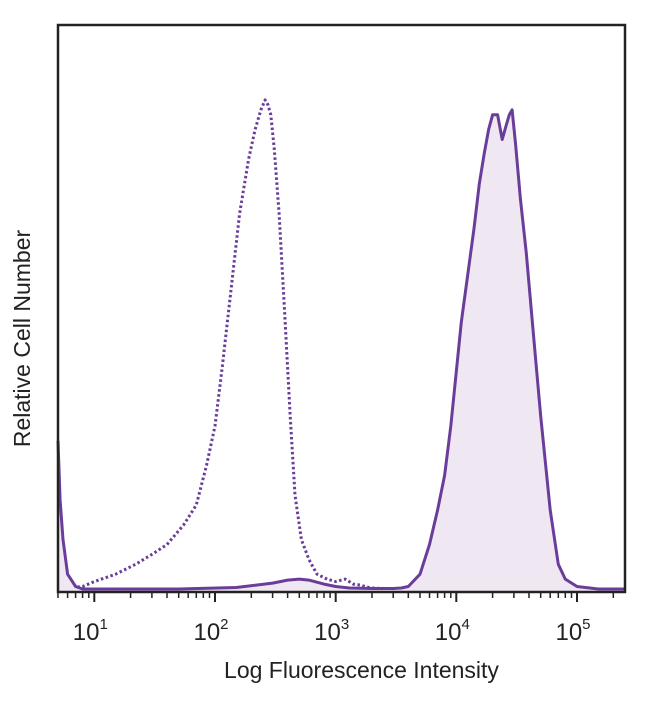 The height and width of the screenshot is (704, 650). What do you see at coordinates (586, 624) in the screenshot?
I see `x-tick-label-exponent: 5` at bounding box center [586, 624].